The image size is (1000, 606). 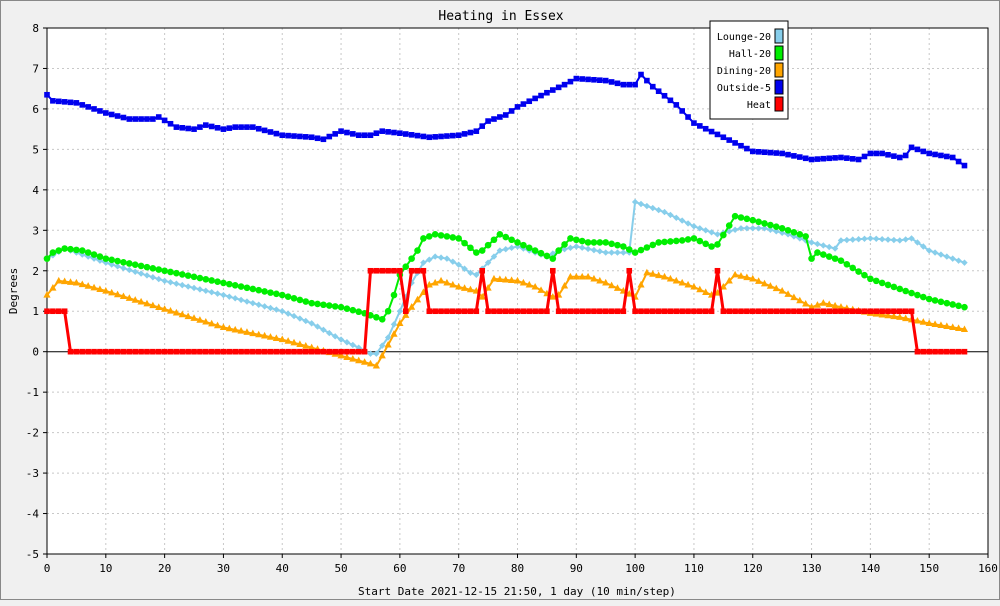 I want to click on x-tick-label: 30, so click(x=223, y=568).